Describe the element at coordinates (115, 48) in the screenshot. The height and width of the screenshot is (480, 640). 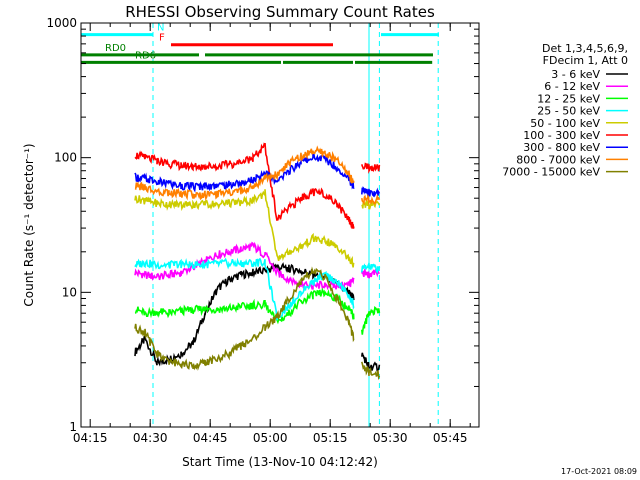
I see `flag-label-rd0: RD0` at that location.